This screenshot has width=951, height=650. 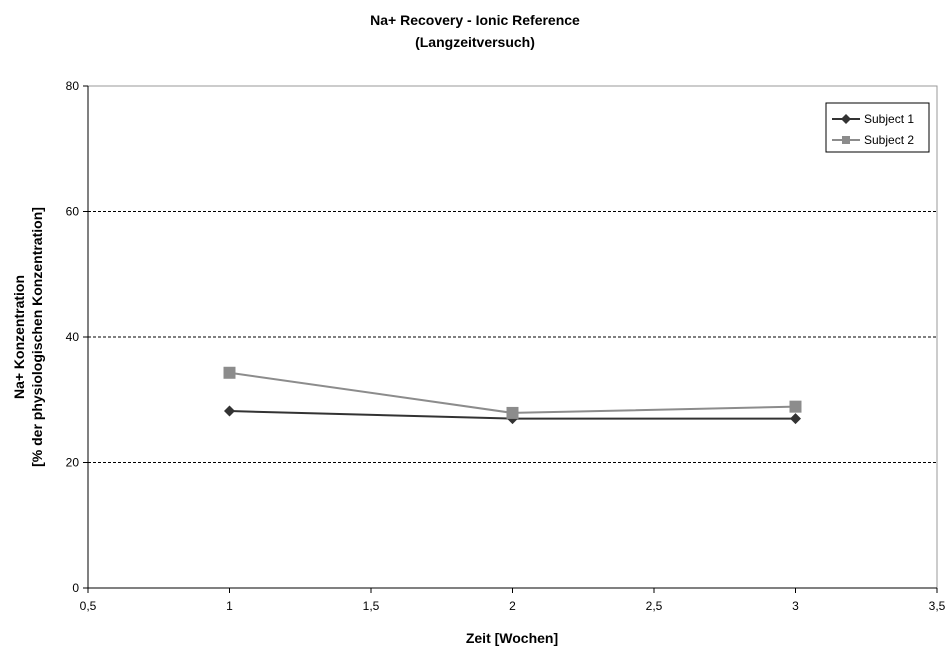 What do you see at coordinates (371, 606) in the screenshot?
I see `x-tick-label-2: 1,5` at bounding box center [371, 606].